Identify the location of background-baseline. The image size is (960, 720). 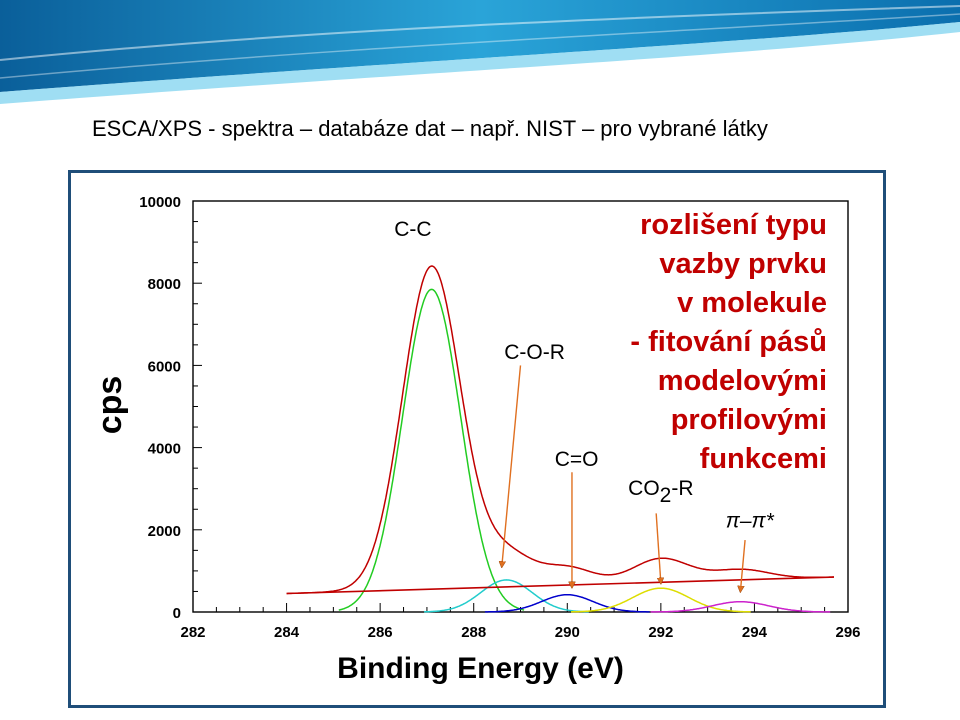
(560, 585).